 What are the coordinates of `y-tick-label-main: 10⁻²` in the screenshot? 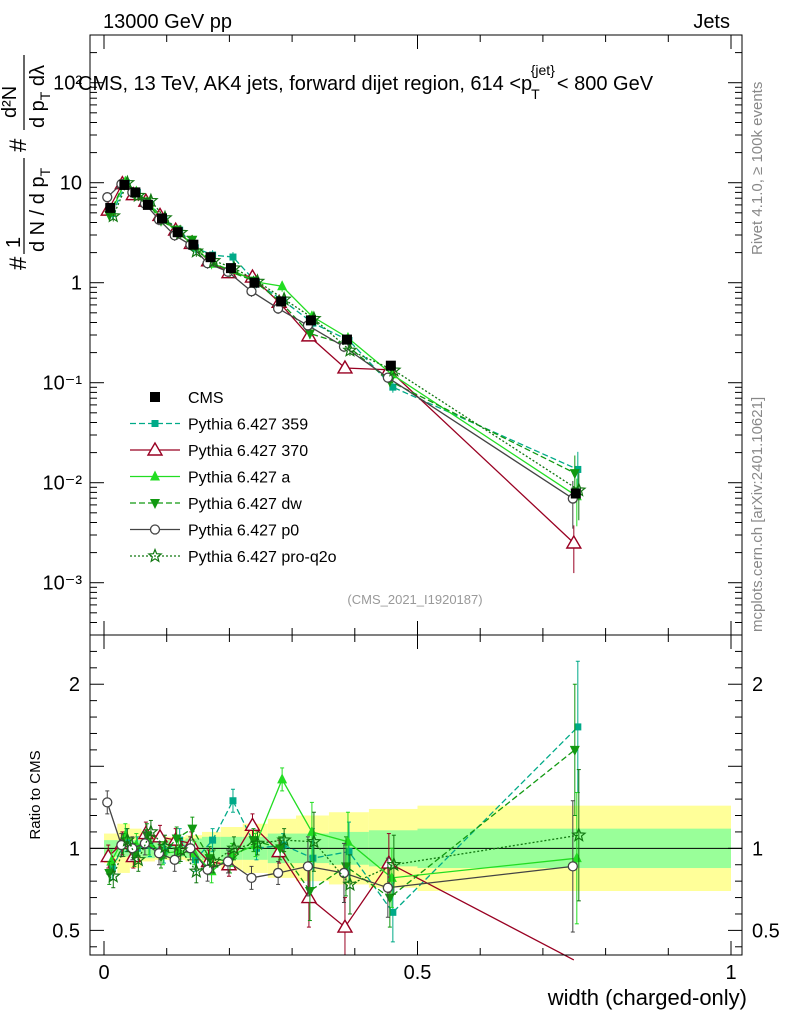 It's located at (63, 484).